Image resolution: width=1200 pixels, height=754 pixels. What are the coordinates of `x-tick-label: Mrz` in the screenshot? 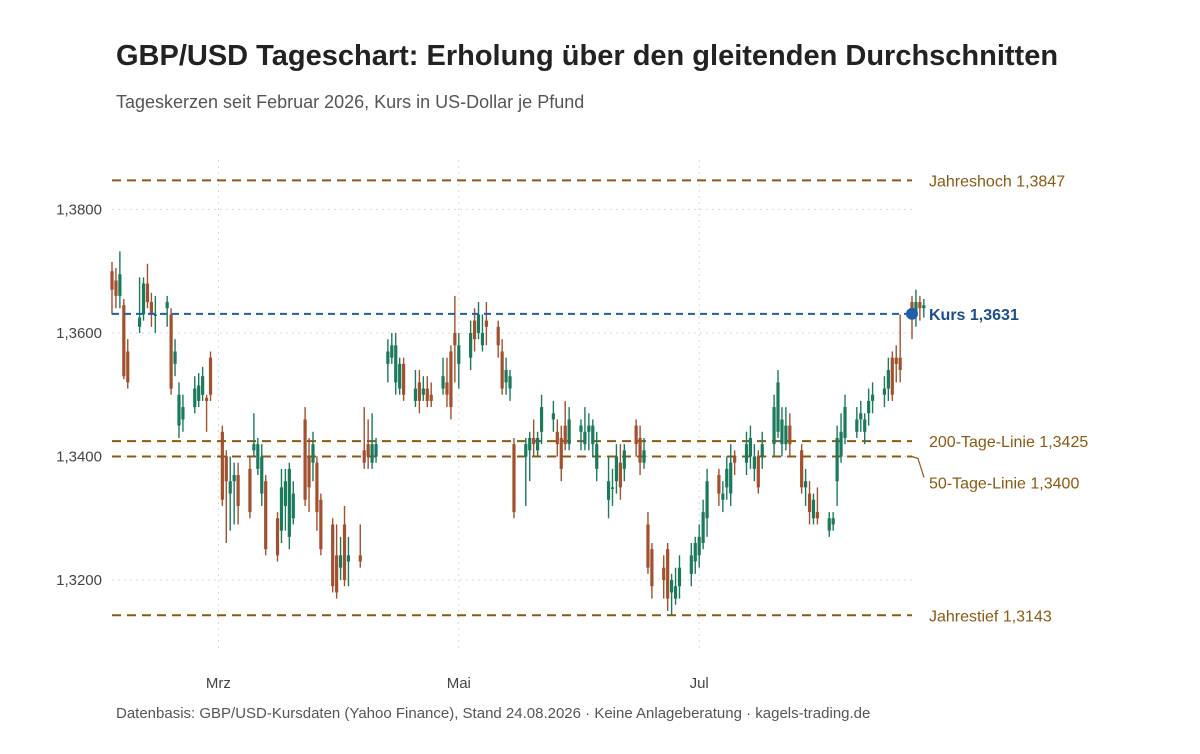 It's located at (218, 683).